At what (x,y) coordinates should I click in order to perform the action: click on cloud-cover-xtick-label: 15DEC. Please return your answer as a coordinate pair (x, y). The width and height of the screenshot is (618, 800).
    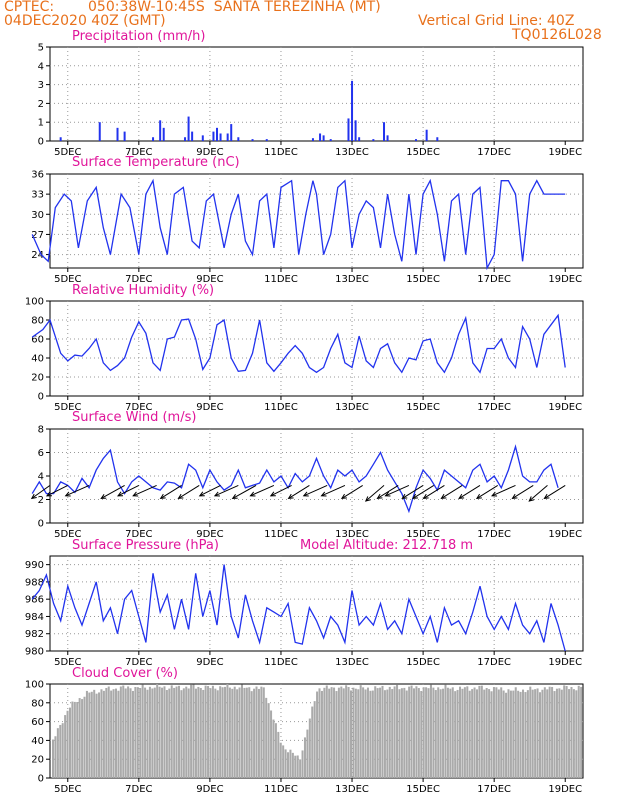
    Looking at the image, I should click on (423, 789).